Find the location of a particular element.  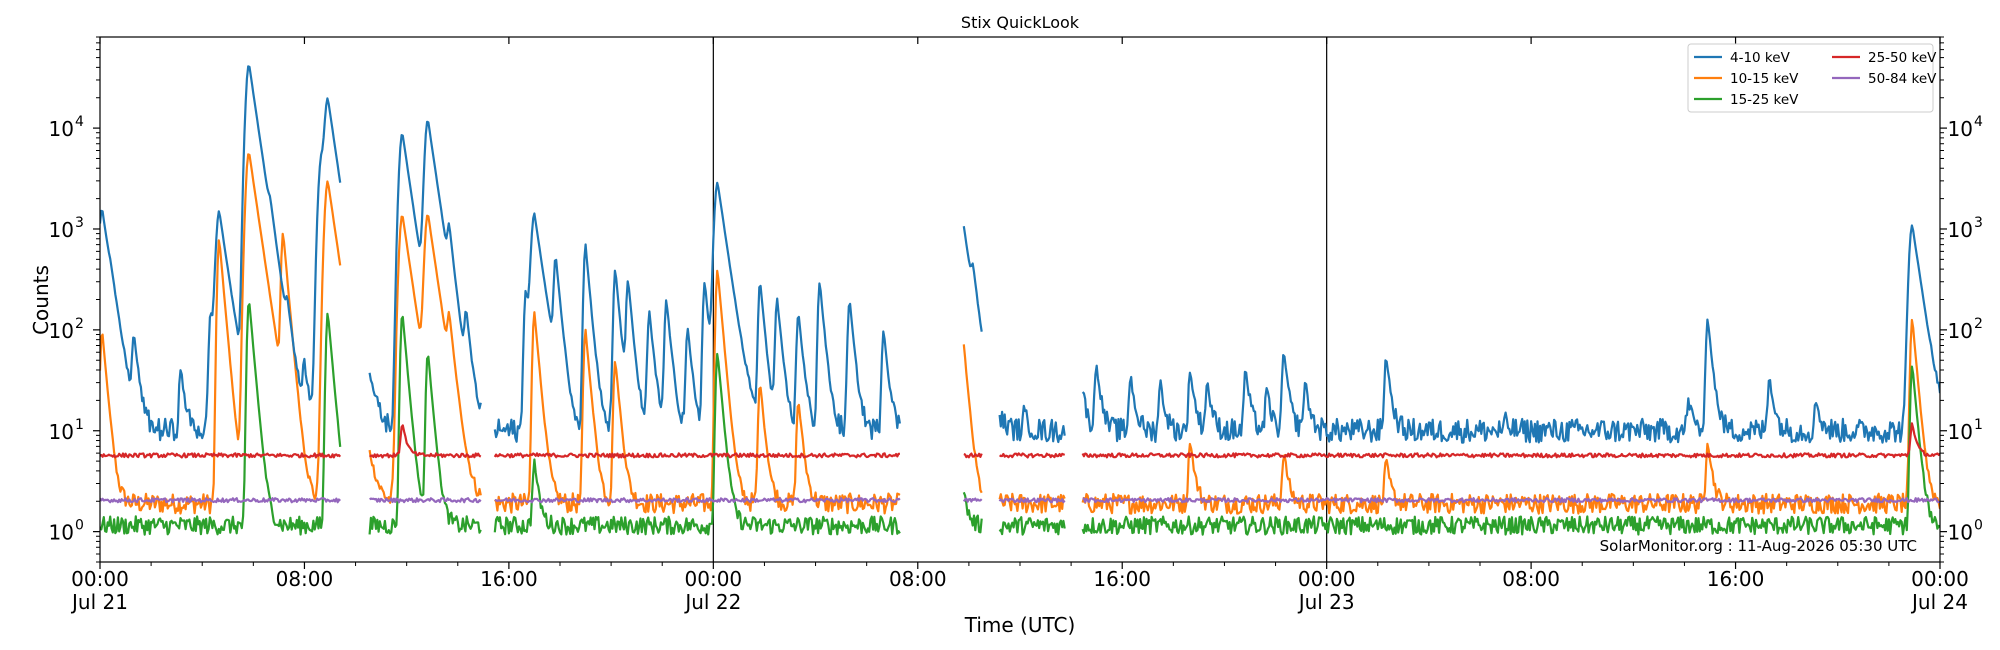

x-tick-date-label: Jul 22 is located at coordinates (712, 602).